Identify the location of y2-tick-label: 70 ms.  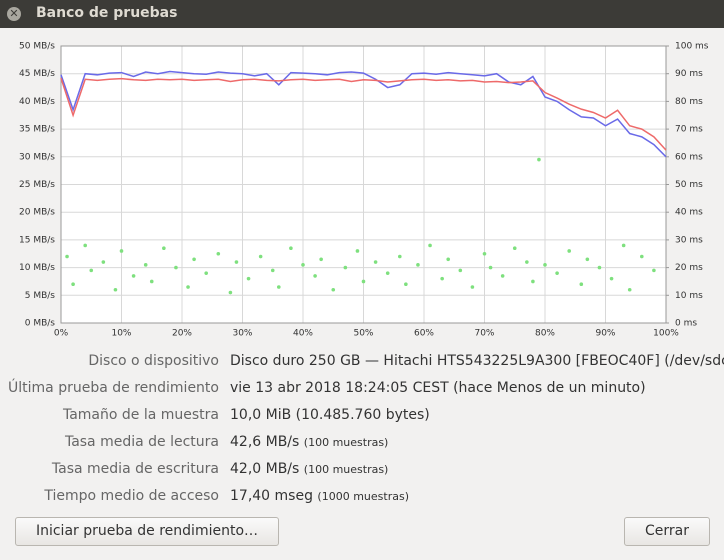
(689, 130).